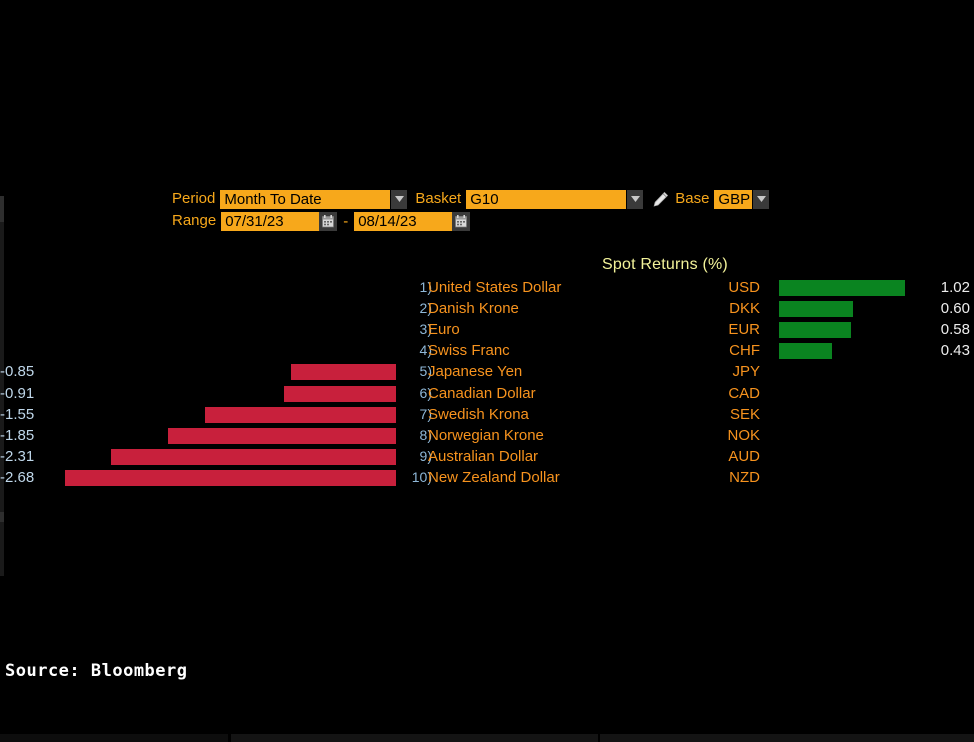  Describe the element at coordinates (744, 477) in the screenshot. I see `currency-code: NZD` at that location.